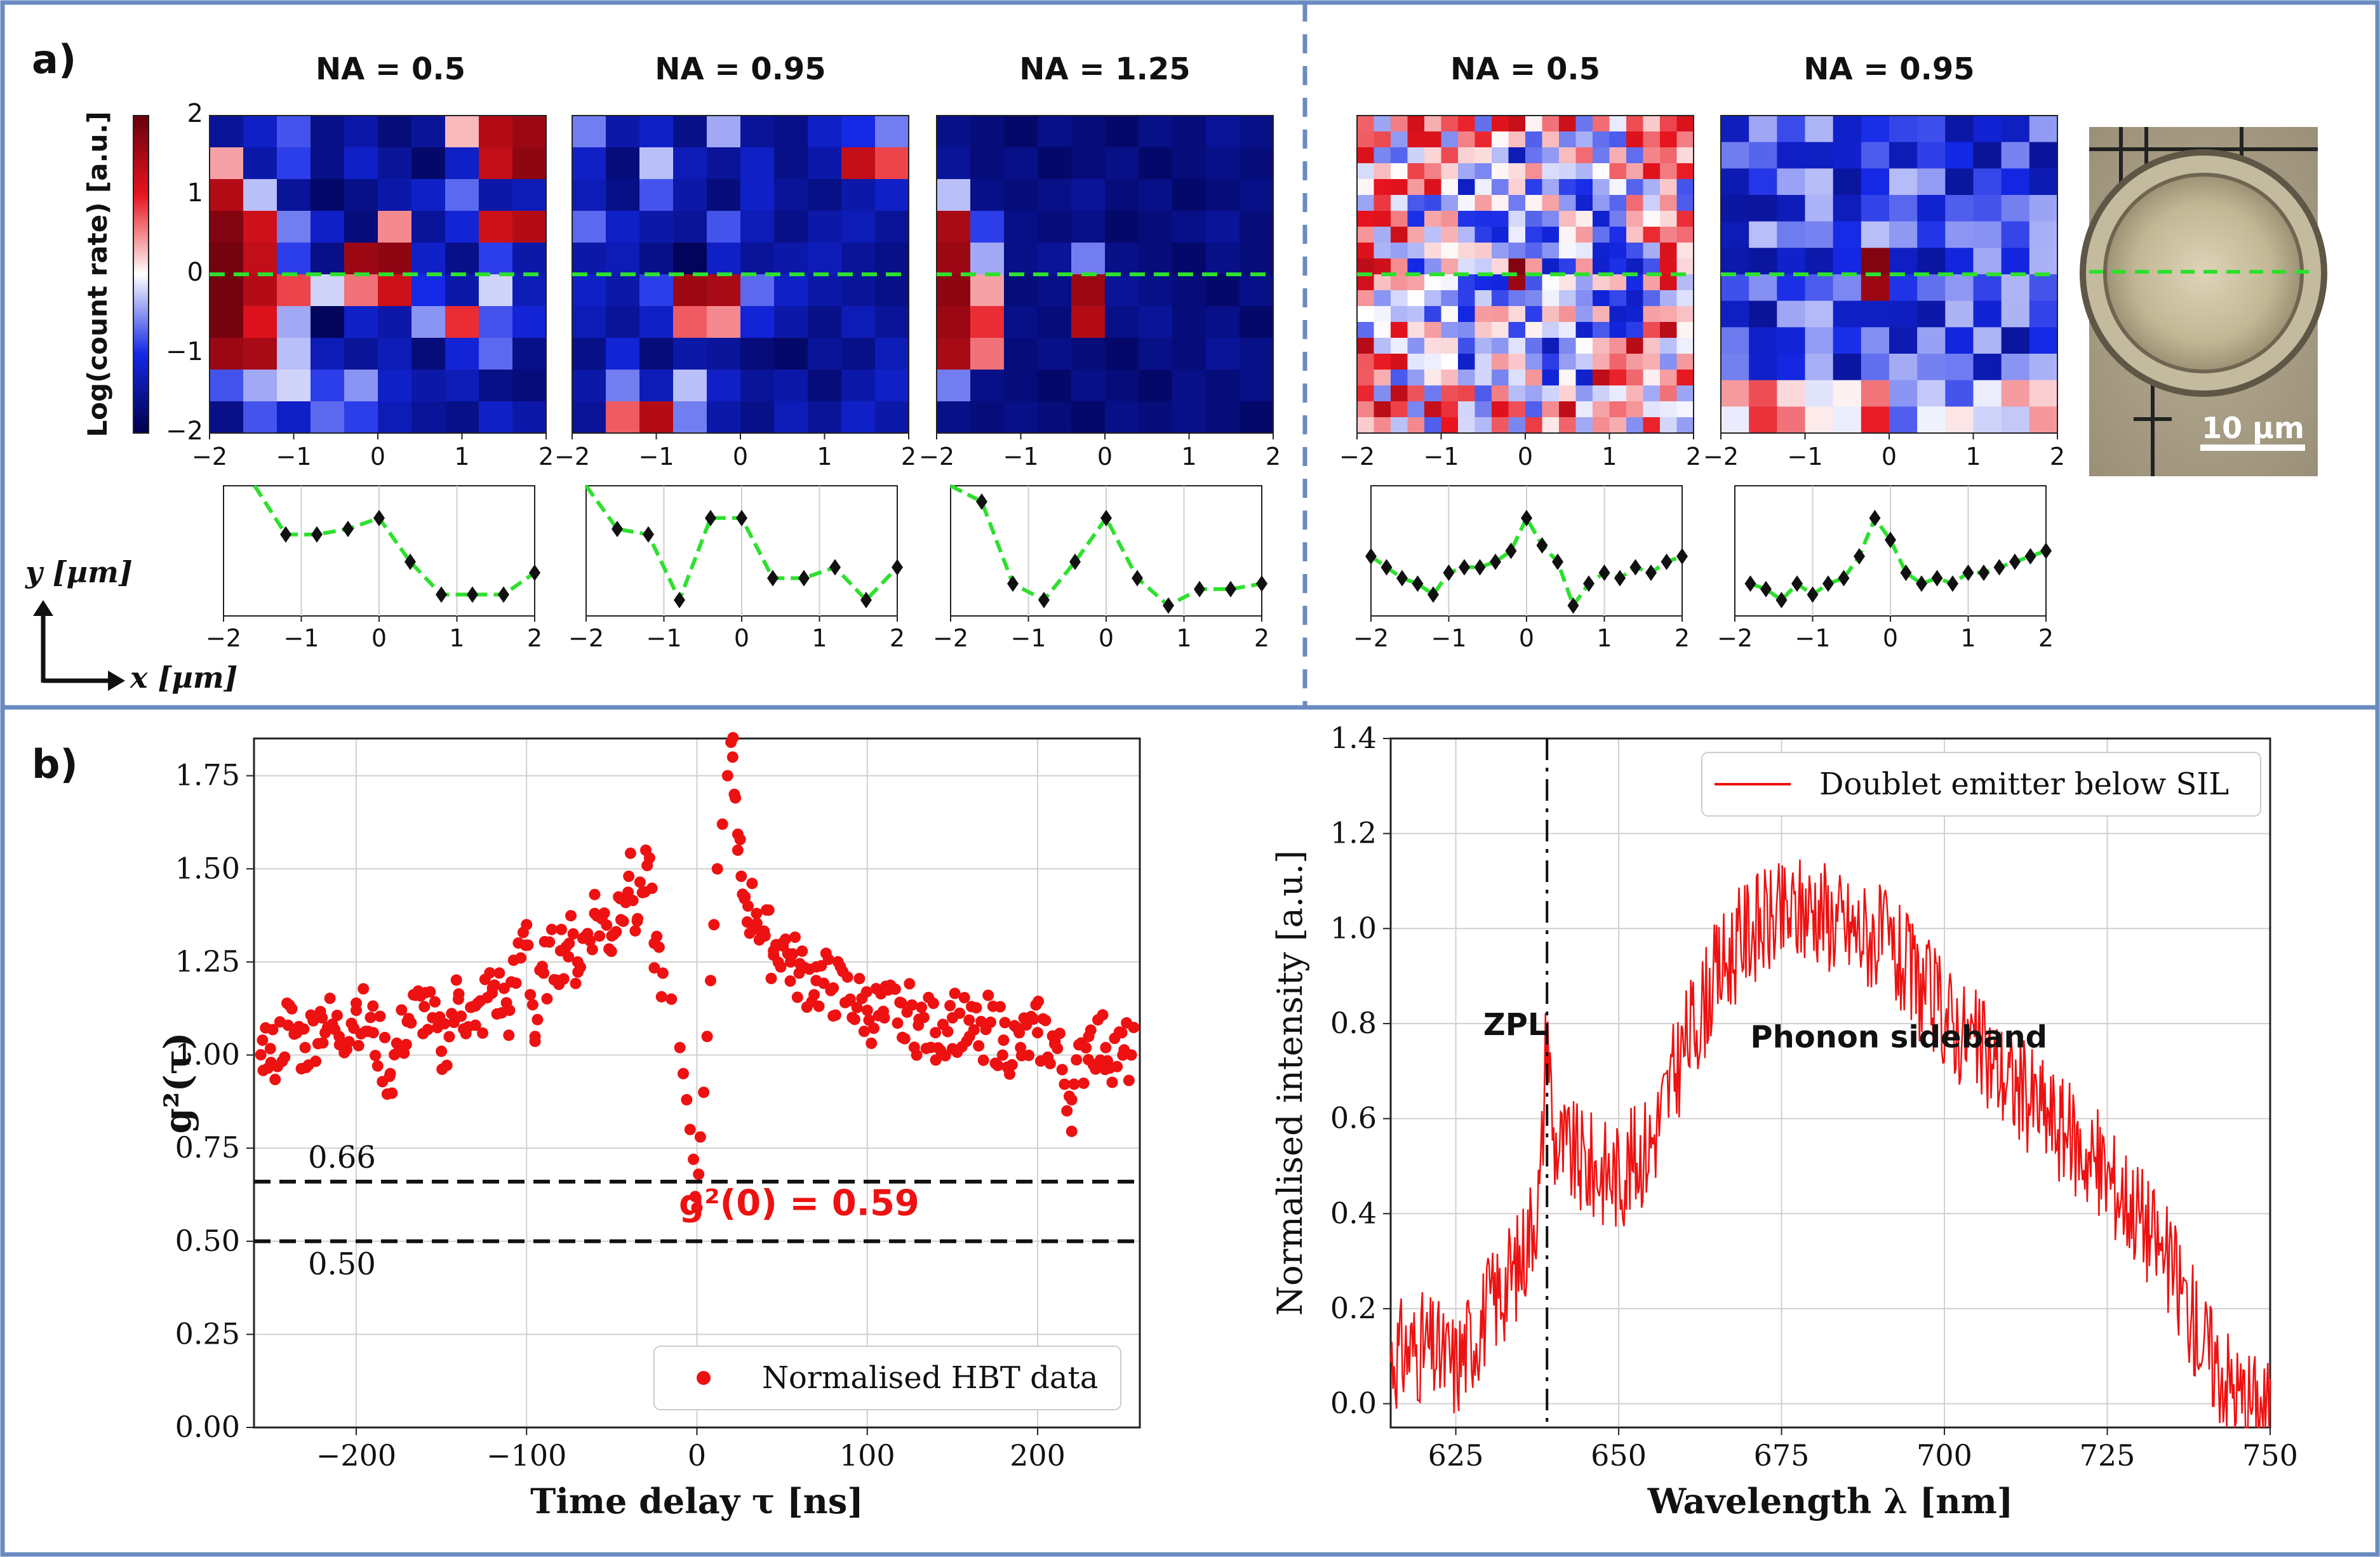 This screenshot has height=1557, width=2380. What do you see at coordinates (301, 638) in the screenshot?
I see `x-tick-label: −1` at bounding box center [301, 638].